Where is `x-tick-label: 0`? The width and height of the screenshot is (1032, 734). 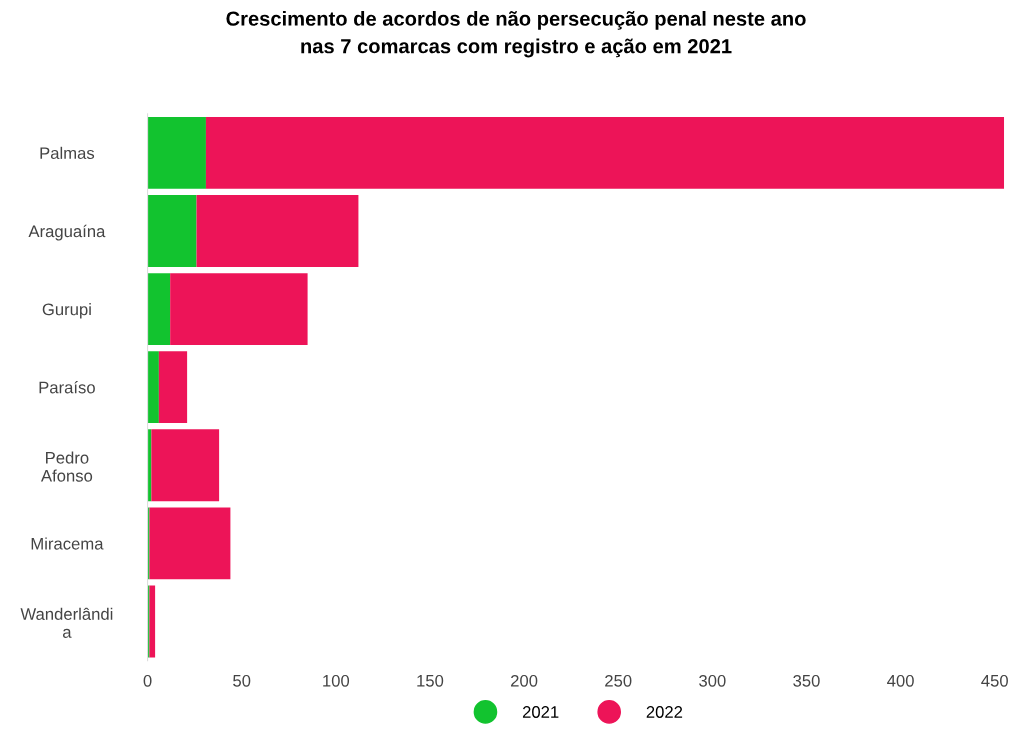
x-tick-label: 0 is located at coordinates (147, 680).